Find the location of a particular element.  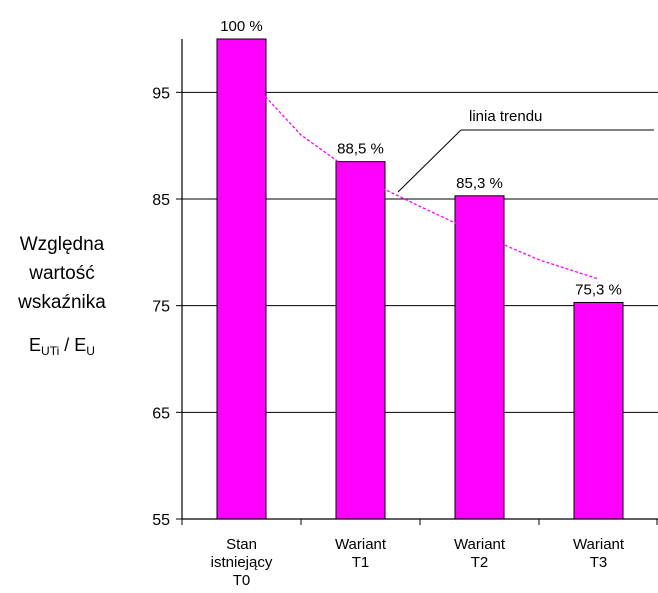

data-label: 100 % is located at coordinates (241, 26).